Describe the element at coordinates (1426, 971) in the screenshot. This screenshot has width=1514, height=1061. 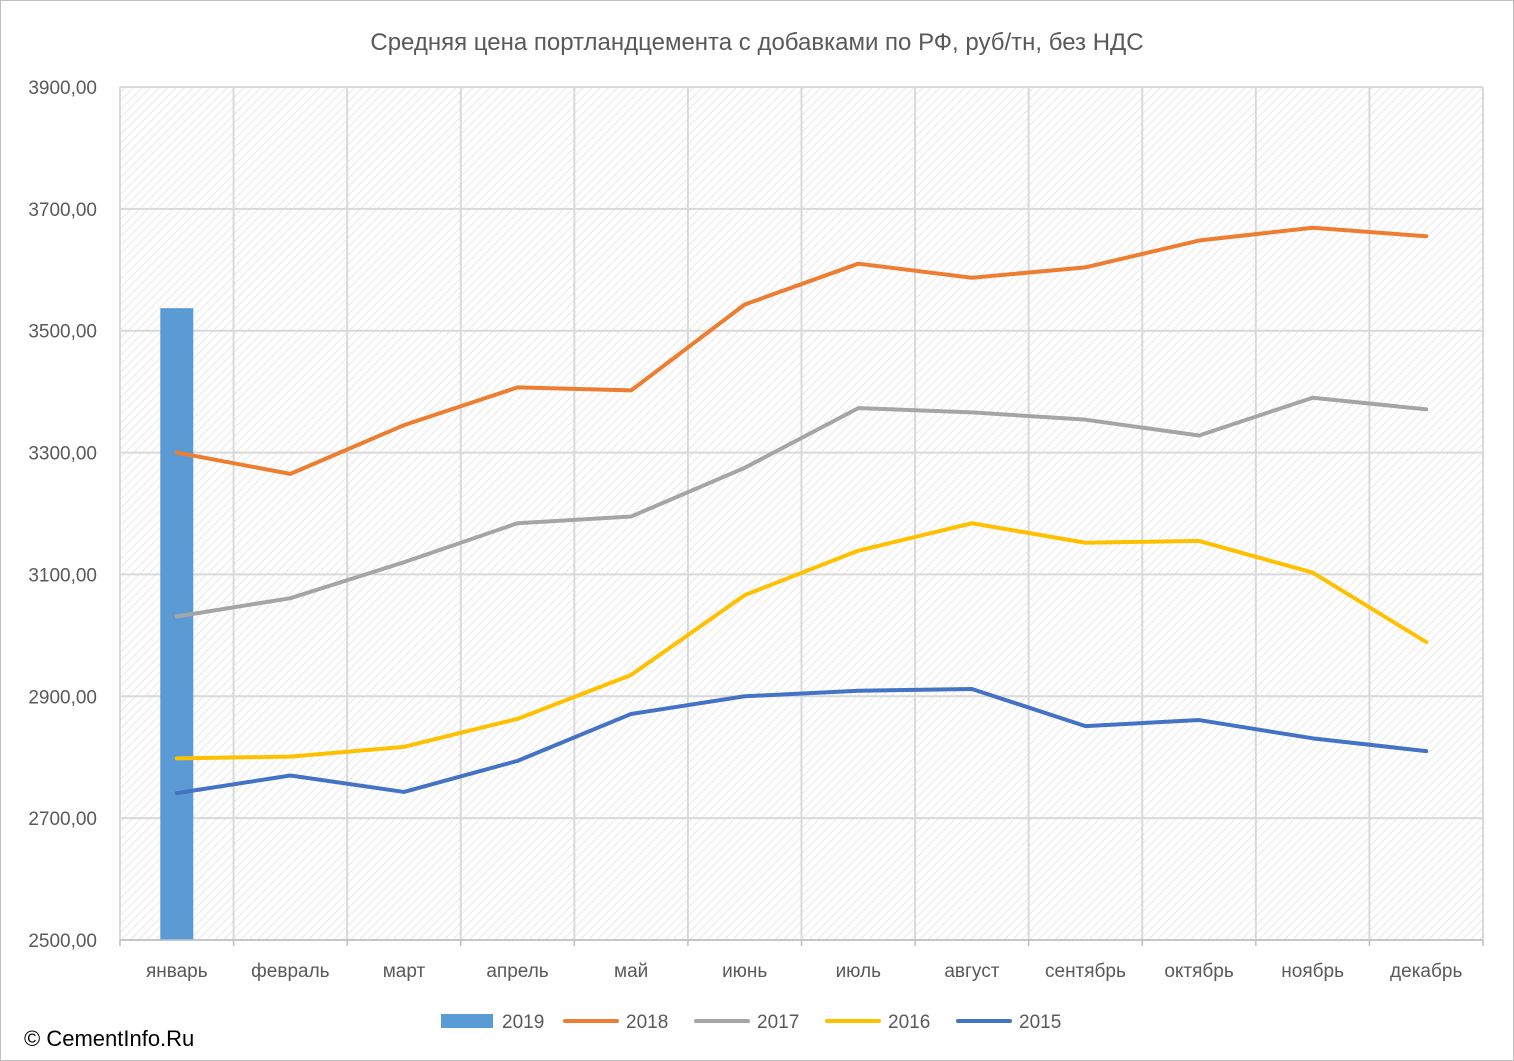
I see `x-tick-label: декабрь` at that location.